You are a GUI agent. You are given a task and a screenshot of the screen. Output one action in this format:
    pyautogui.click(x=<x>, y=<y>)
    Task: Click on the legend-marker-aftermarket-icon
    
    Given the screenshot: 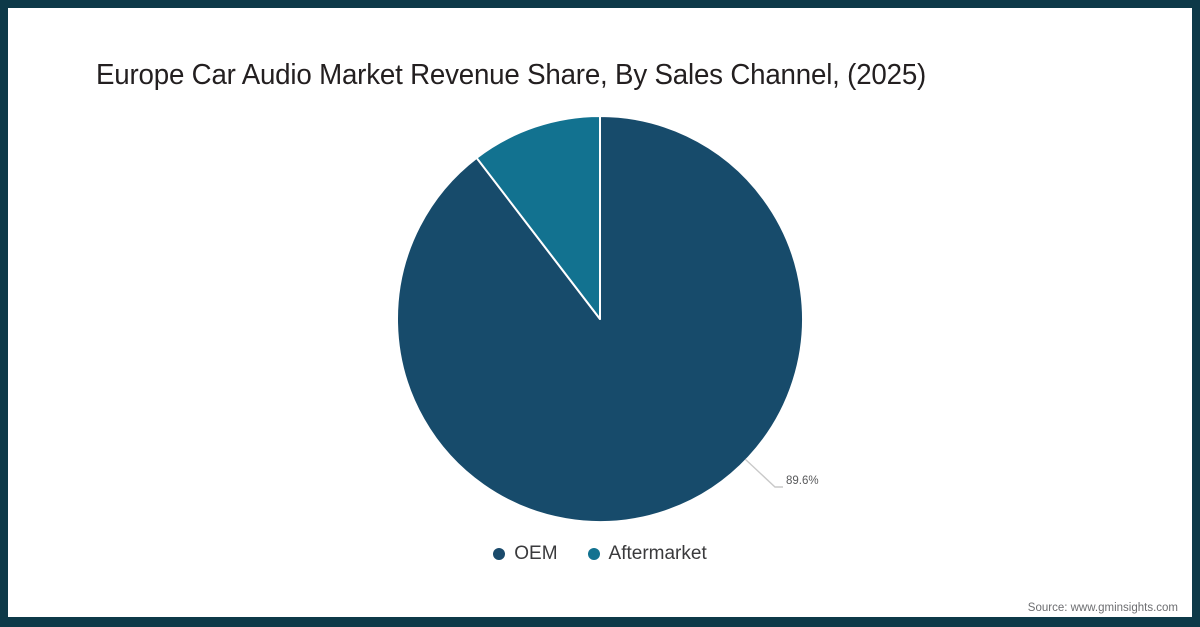 What is the action you would take?
    pyautogui.click(x=593, y=554)
    